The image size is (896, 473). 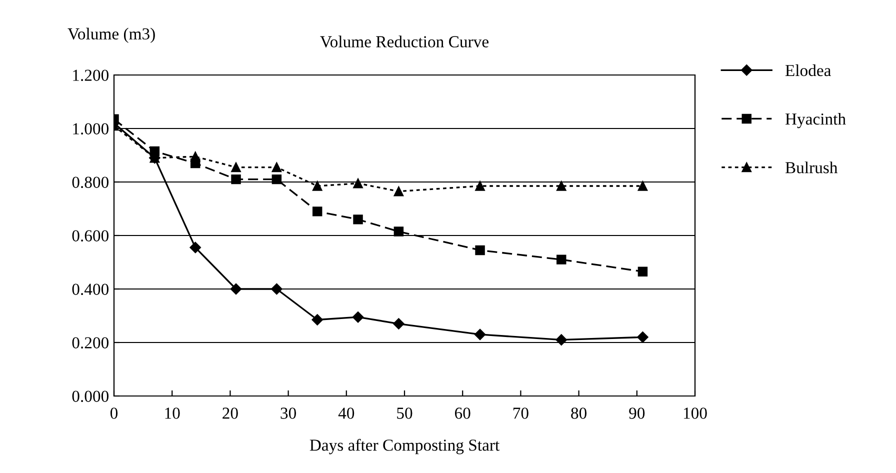 What do you see at coordinates (91, 76) in the screenshot?
I see `y-tick-label: 1.200` at bounding box center [91, 76].